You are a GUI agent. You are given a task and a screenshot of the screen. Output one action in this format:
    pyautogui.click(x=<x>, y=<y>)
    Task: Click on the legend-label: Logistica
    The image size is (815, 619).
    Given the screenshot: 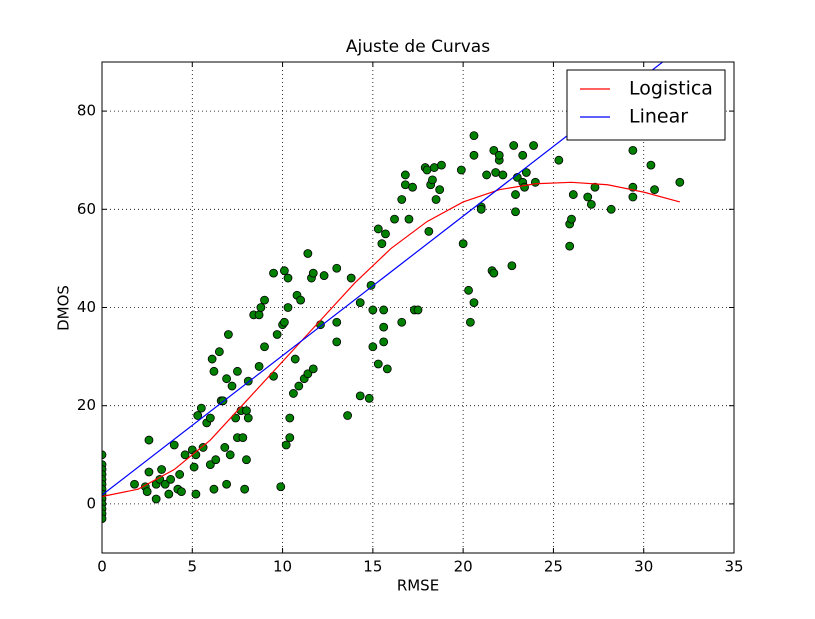 What is the action you would take?
    pyautogui.click(x=671, y=89)
    